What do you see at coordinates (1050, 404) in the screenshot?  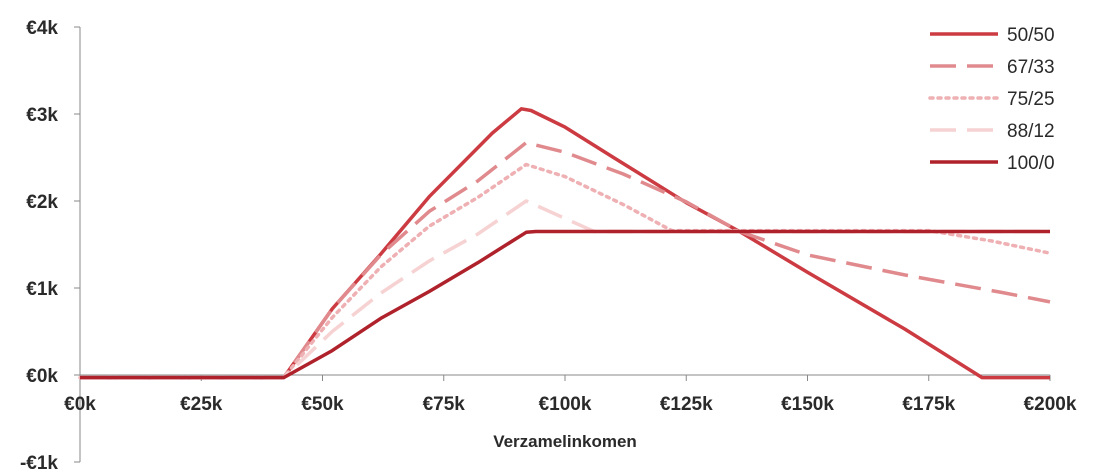 I see `x-tick-label: €200k` at bounding box center [1050, 404].